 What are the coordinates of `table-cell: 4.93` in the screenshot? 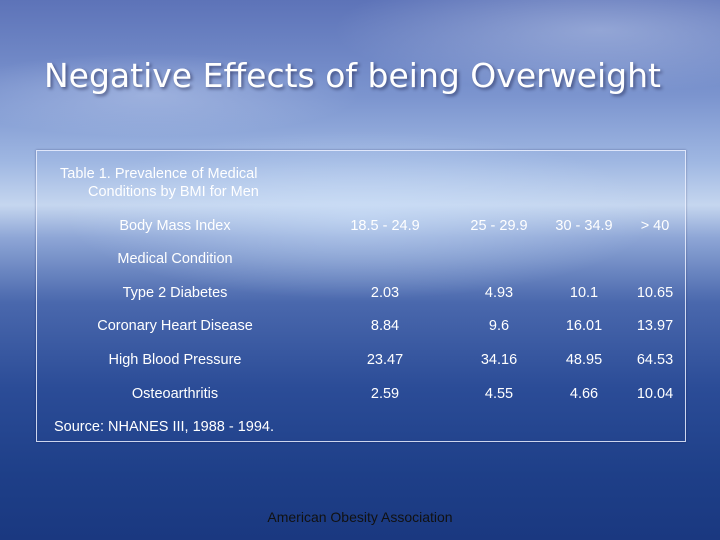 It's located at (499, 293).